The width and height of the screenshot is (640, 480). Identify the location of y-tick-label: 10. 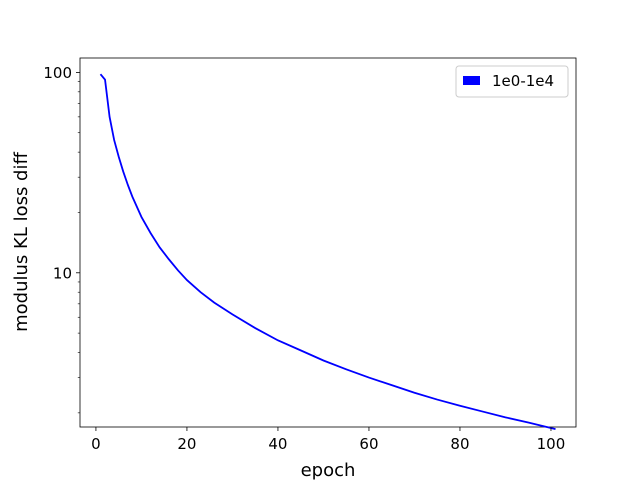
(62, 273).